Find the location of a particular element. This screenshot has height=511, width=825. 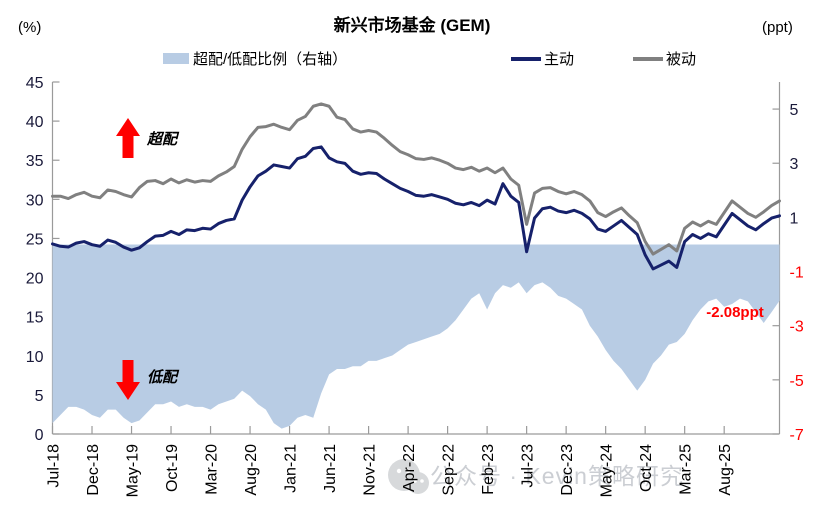

left-axis-ticks: 0 5 10 15 20 25 30 35 40 45 is located at coordinates (43, 259).